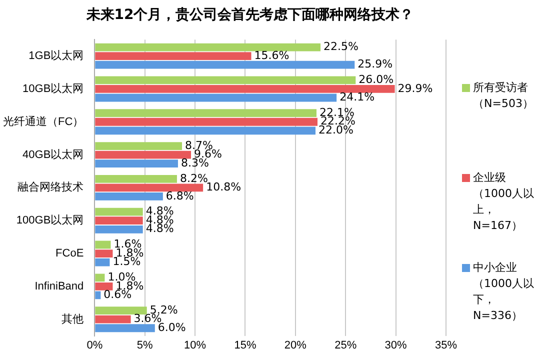 Image resolution: width=550 pixels, height=355 pixels. Describe the element at coordinates (396, 345) in the screenshot. I see `x-tick-label: 30%` at that location.